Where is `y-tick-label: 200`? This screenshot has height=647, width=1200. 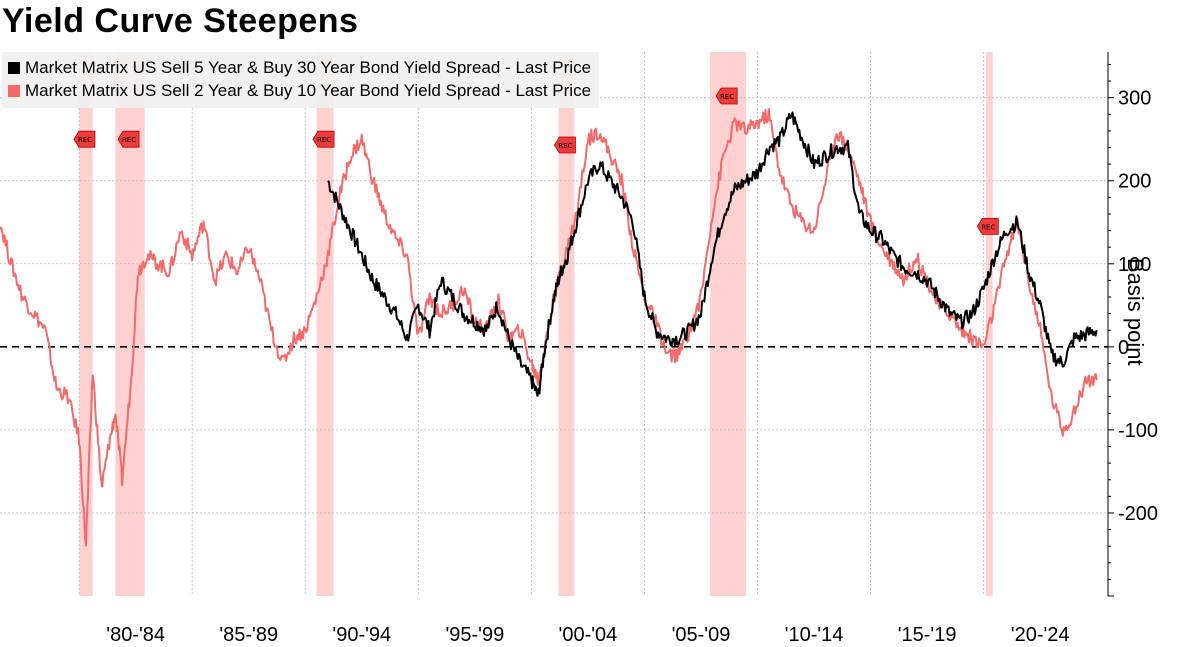
y-tick-label: 200 is located at coordinates (1134, 182).